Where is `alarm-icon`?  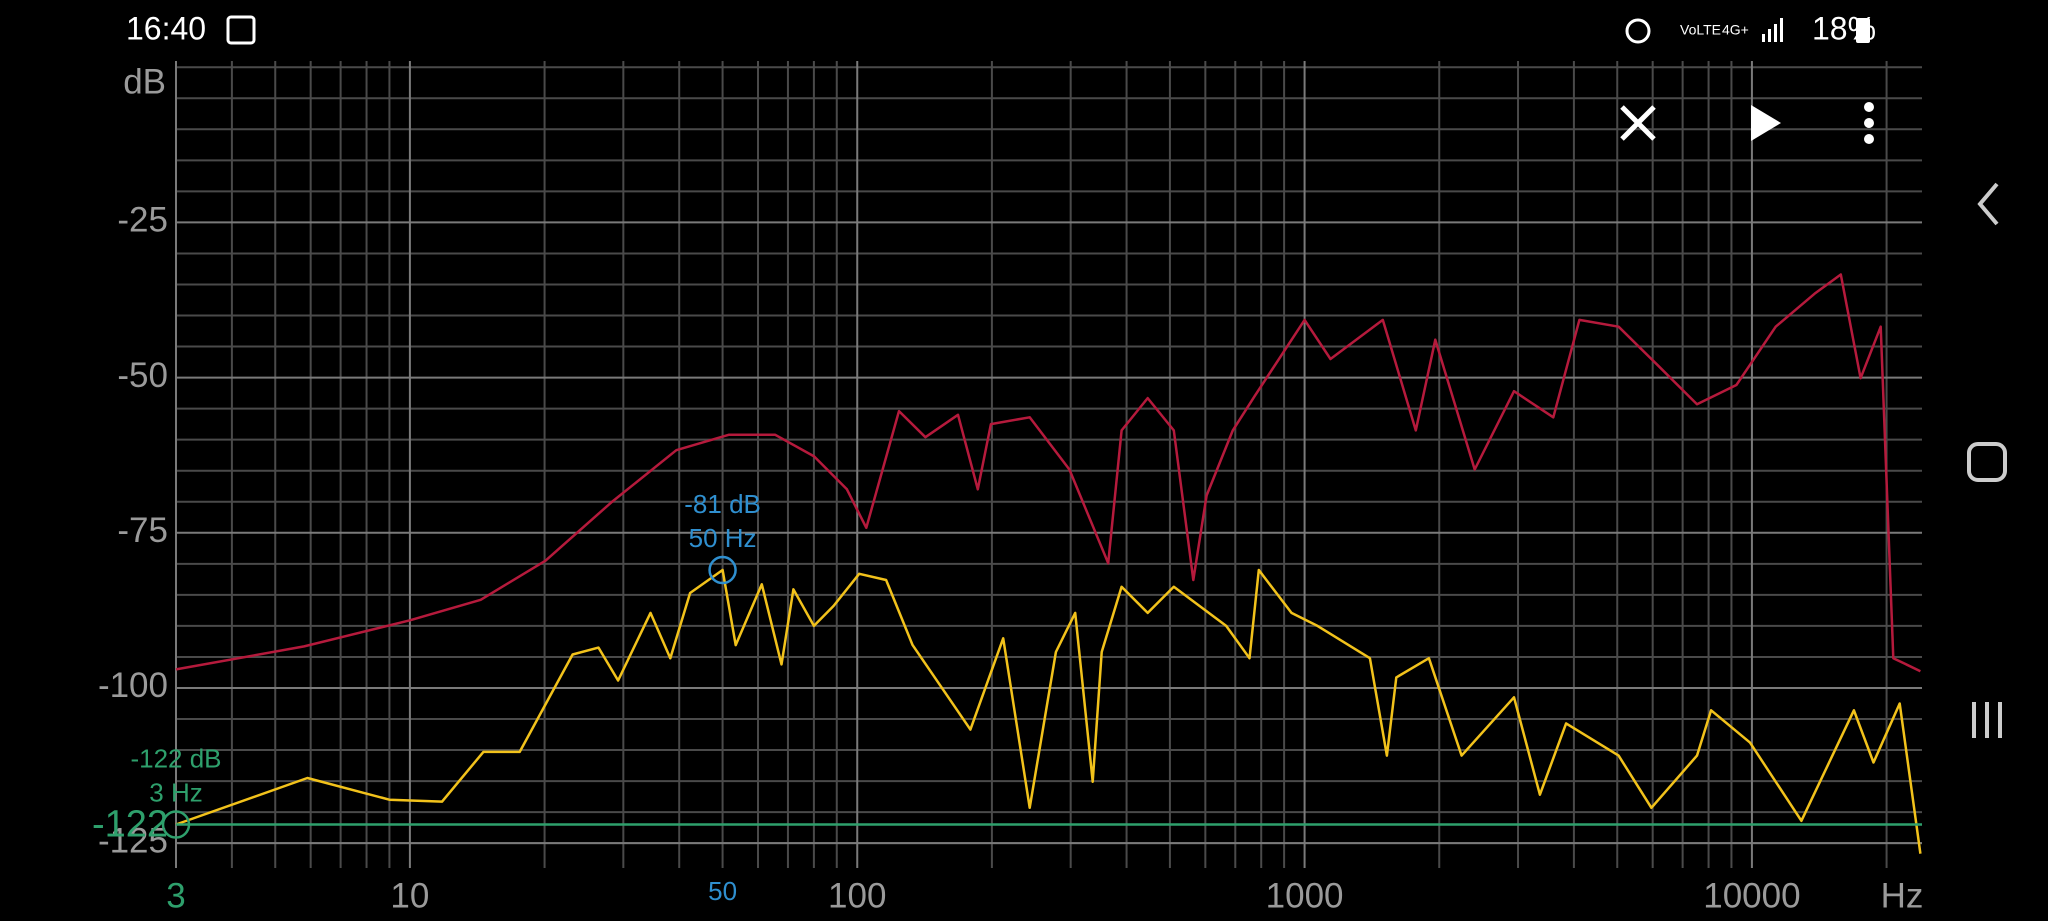
alarm-icon is located at coordinates (1638, 31).